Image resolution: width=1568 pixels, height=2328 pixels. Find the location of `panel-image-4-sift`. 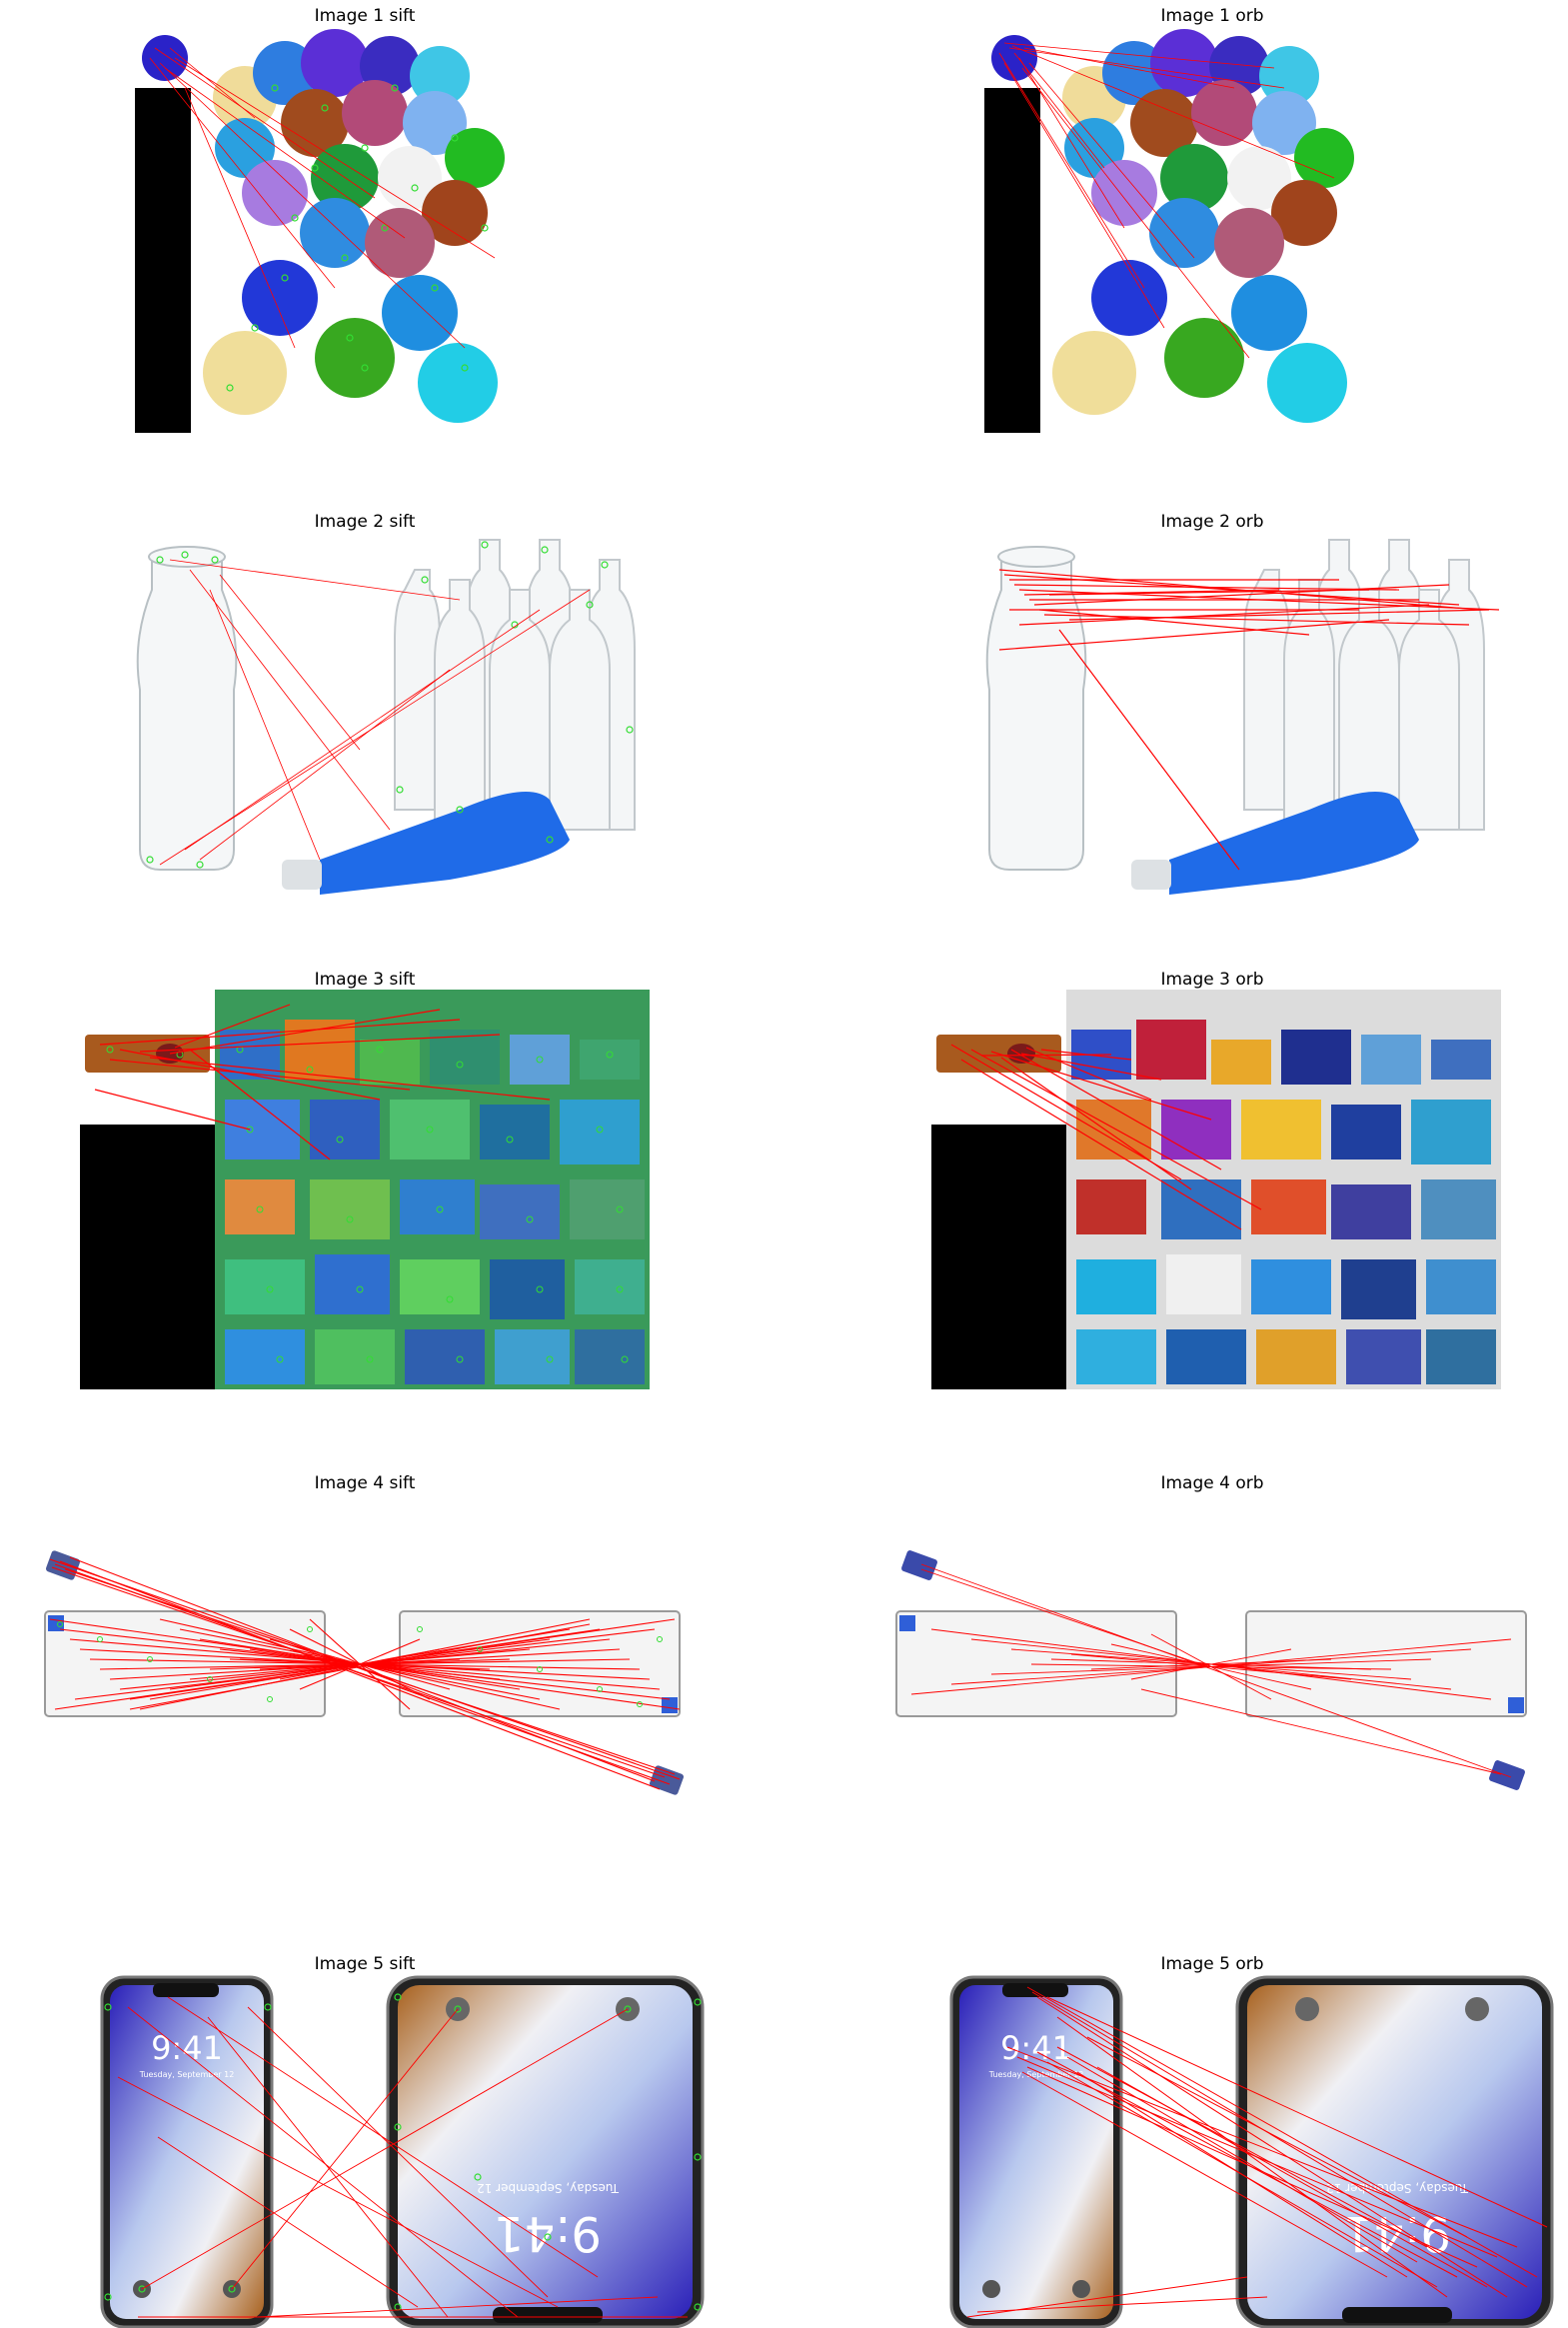

panel-image-4-sift is located at coordinates (365, 1672).